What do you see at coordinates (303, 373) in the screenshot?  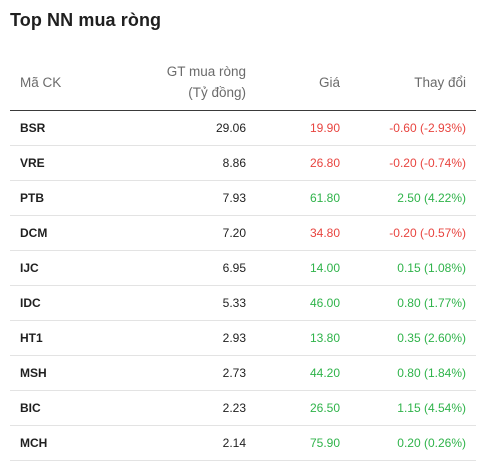 I see `cell-price: 44.20` at bounding box center [303, 373].